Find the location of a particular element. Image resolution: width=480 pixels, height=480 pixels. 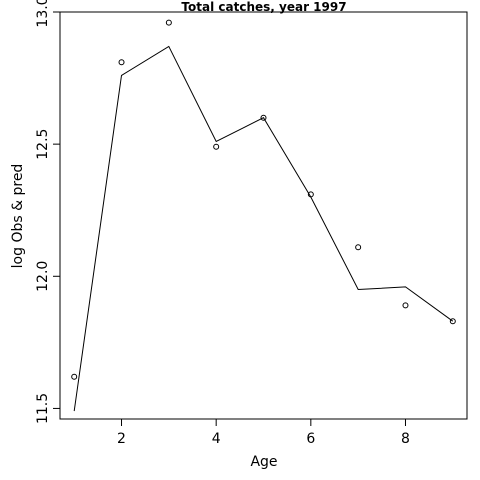

y-tick-label: 12.0 is located at coordinates (43, 276).